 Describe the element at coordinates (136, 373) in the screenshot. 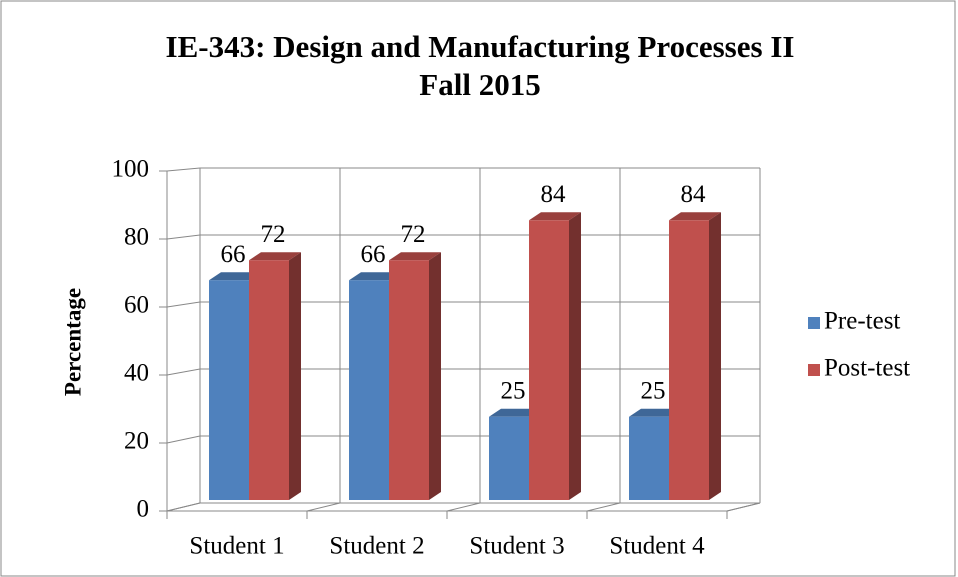

I see `y-tick-label: 40` at that location.